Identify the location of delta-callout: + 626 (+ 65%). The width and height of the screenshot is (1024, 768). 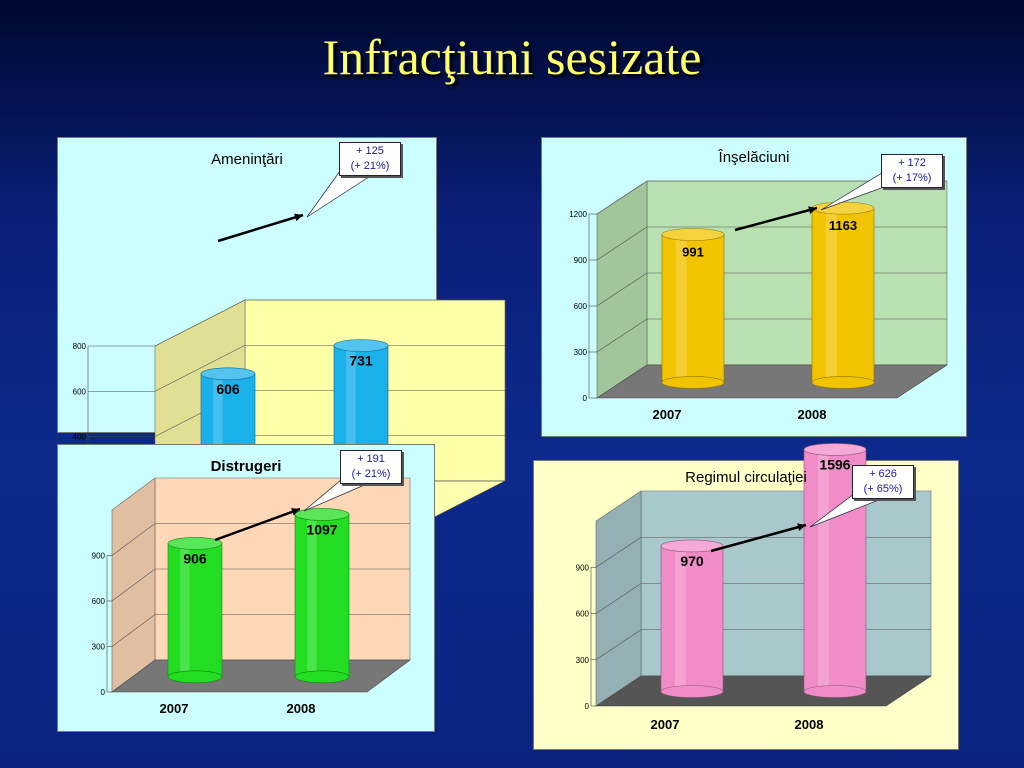
(883, 482).